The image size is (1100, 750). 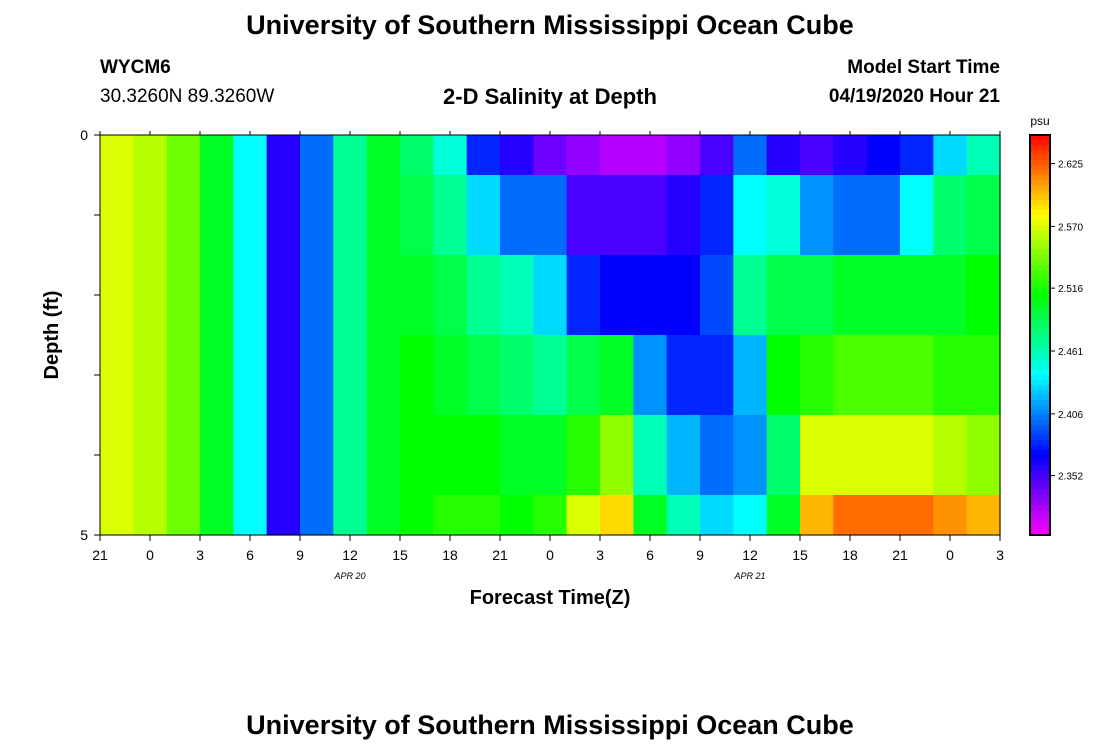 What do you see at coordinates (800, 555) in the screenshot?
I see `x-tick-label: 15` at bounding box center [800, 555].